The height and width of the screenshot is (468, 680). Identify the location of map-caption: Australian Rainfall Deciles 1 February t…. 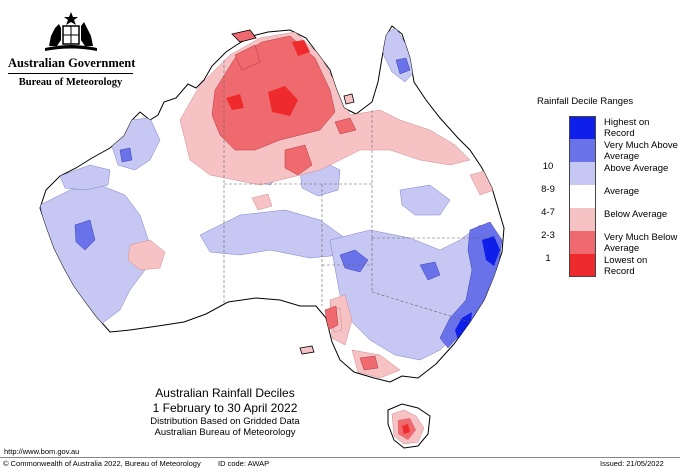
(225, 412).